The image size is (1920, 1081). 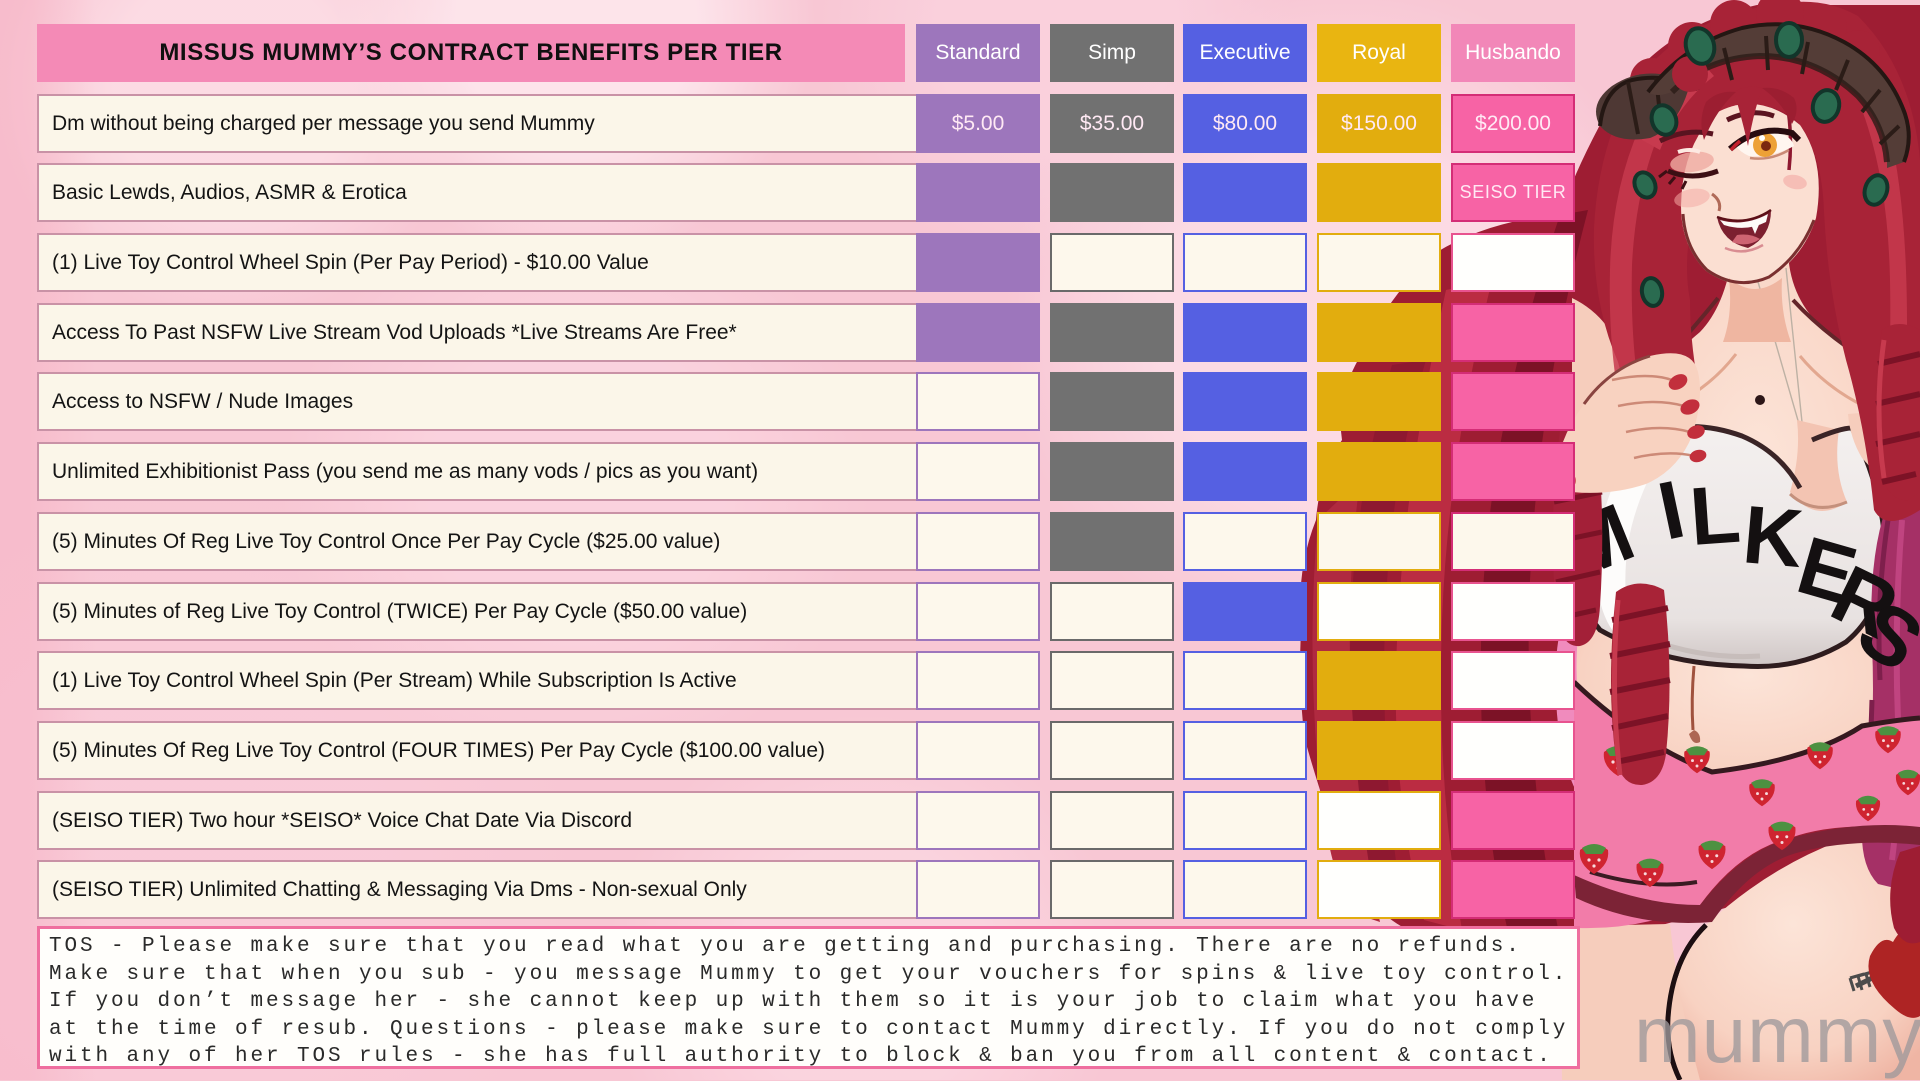 I want to click on svg-text: K, so click(x=1772, y=537).